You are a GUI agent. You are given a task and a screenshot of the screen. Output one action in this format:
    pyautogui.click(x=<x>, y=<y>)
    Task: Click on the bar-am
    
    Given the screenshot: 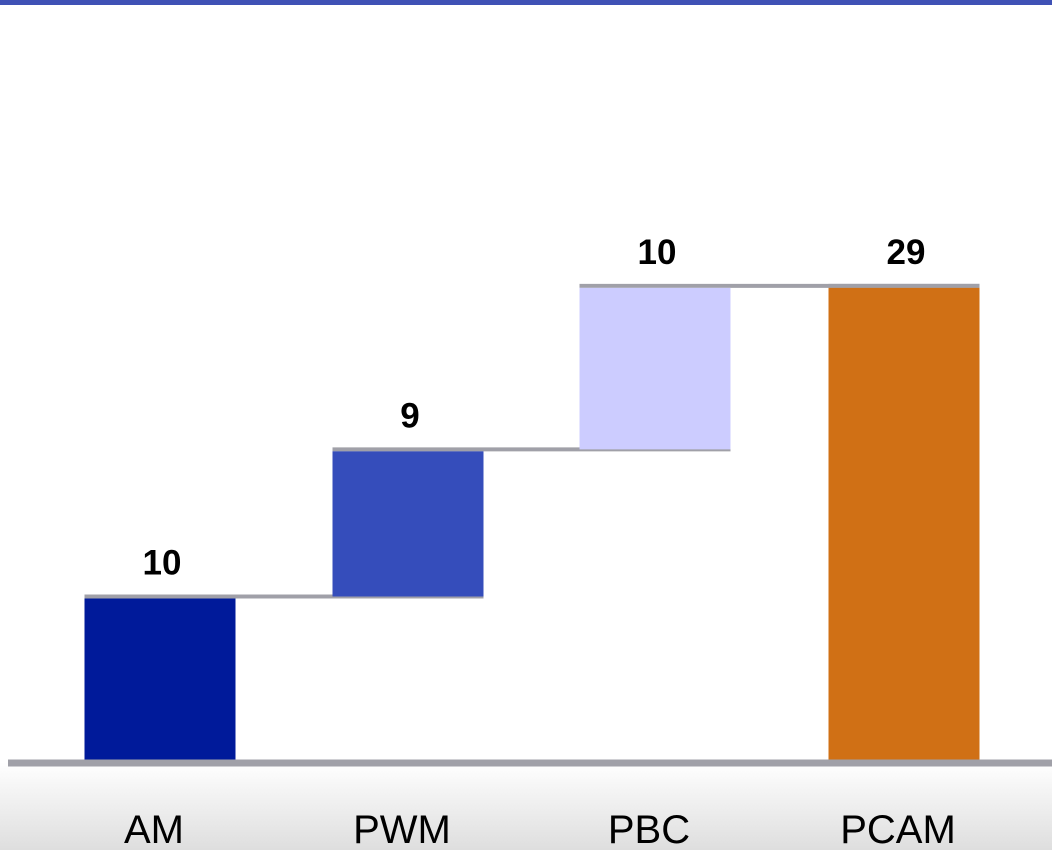 What is the action you would take?
    pyautogui.click(x=160, y=679)
    